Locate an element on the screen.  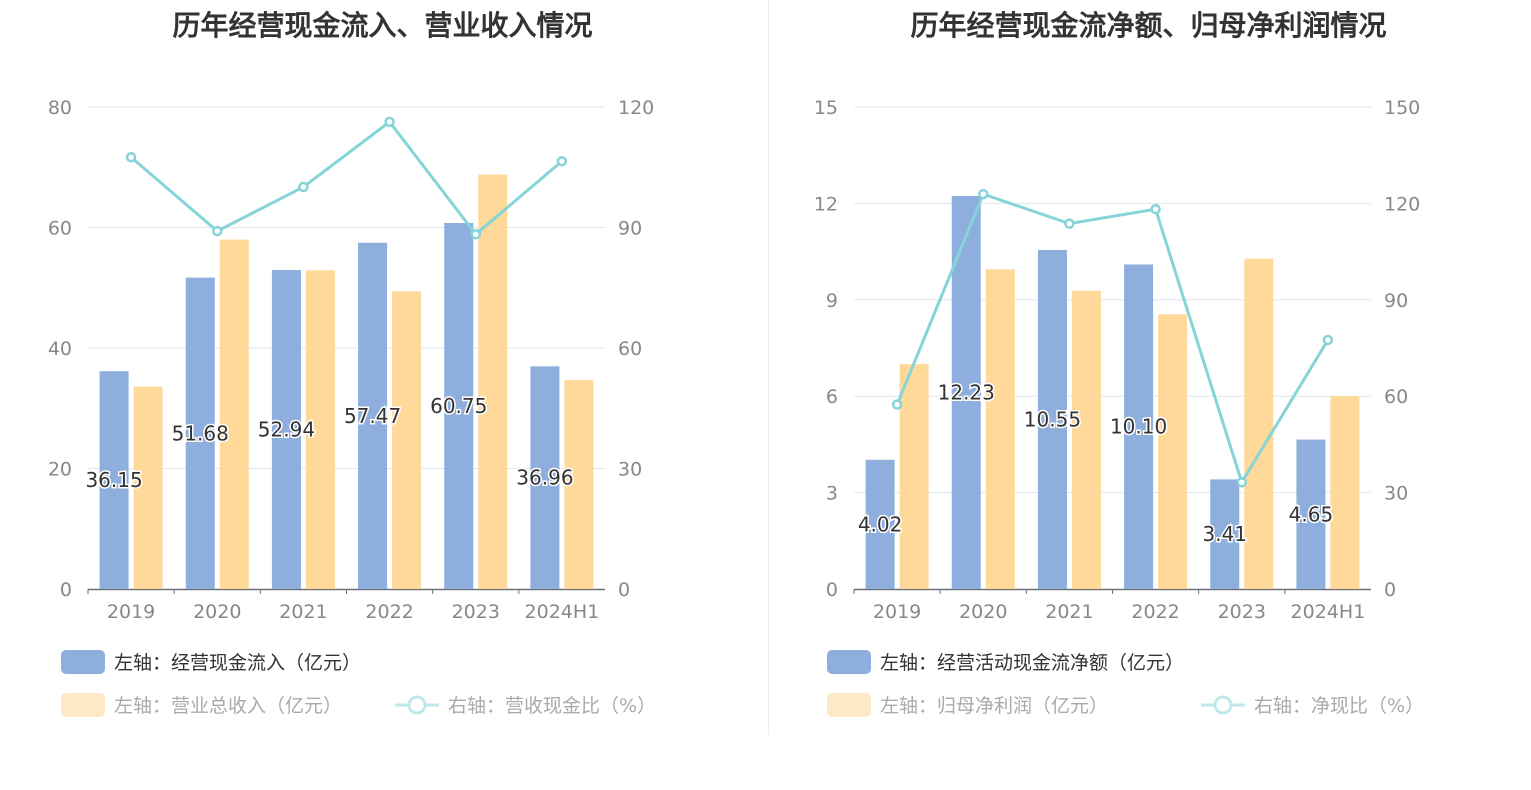
left-axis-tick-label: 12 is located at coordinates (826, 204).